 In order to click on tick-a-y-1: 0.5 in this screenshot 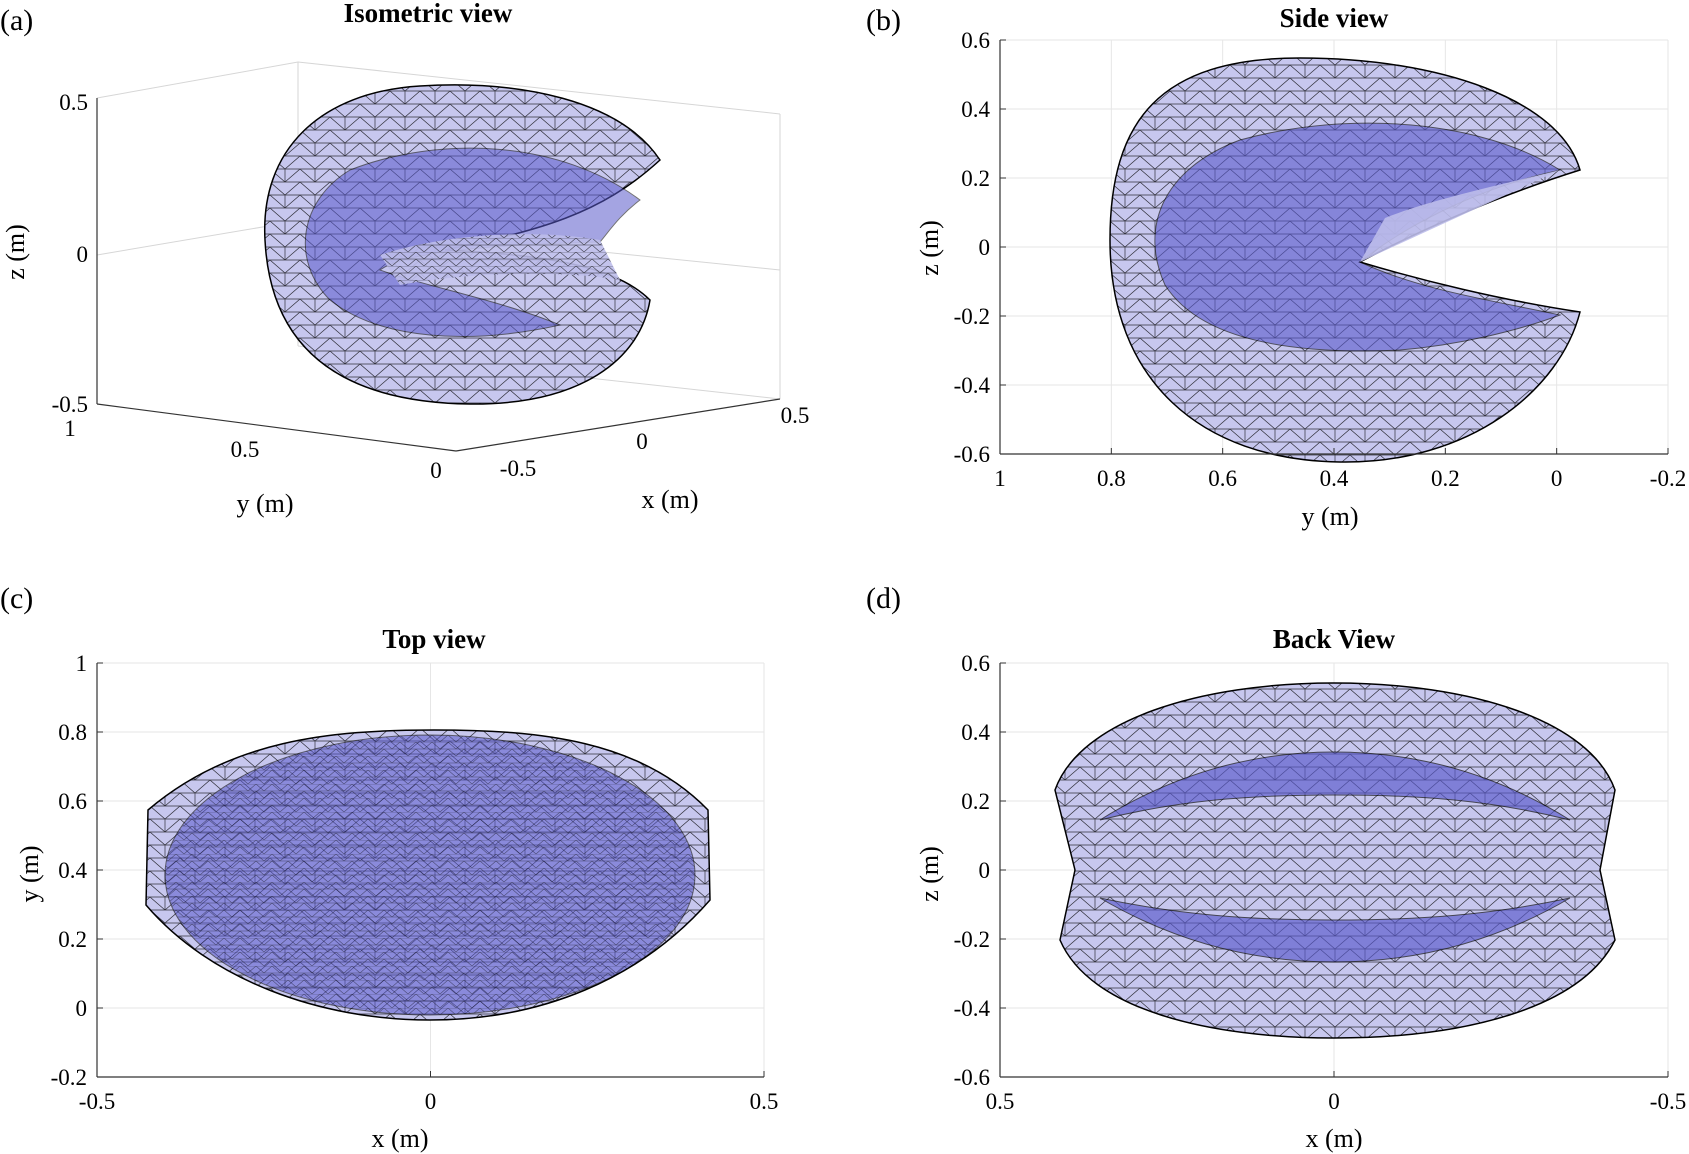, I will do `click(245, 449)`.